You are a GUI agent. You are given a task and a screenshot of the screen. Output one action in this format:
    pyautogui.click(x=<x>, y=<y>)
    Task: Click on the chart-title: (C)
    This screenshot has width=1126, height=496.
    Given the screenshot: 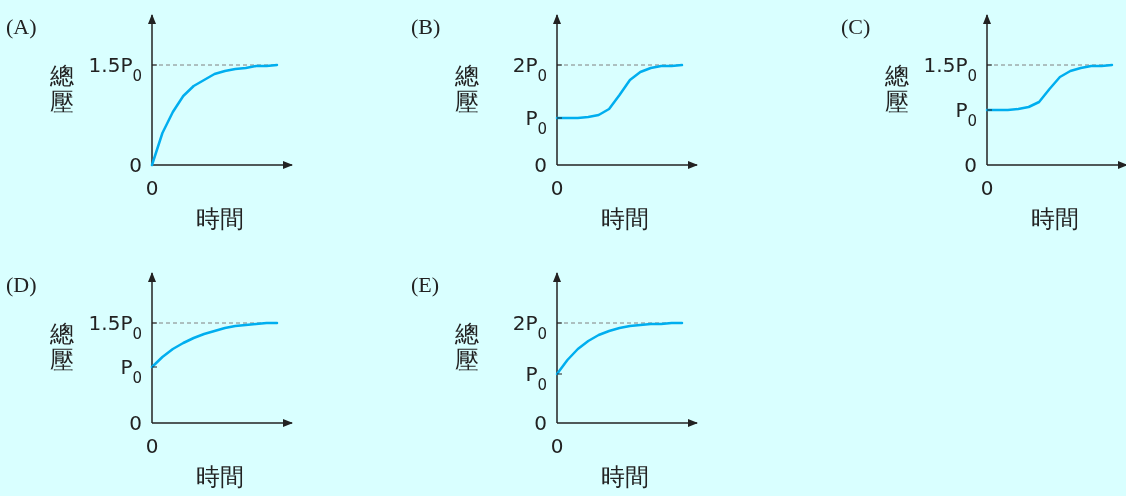 What is the action you would take?
    pyautogui.click(x=856, y=26)
    